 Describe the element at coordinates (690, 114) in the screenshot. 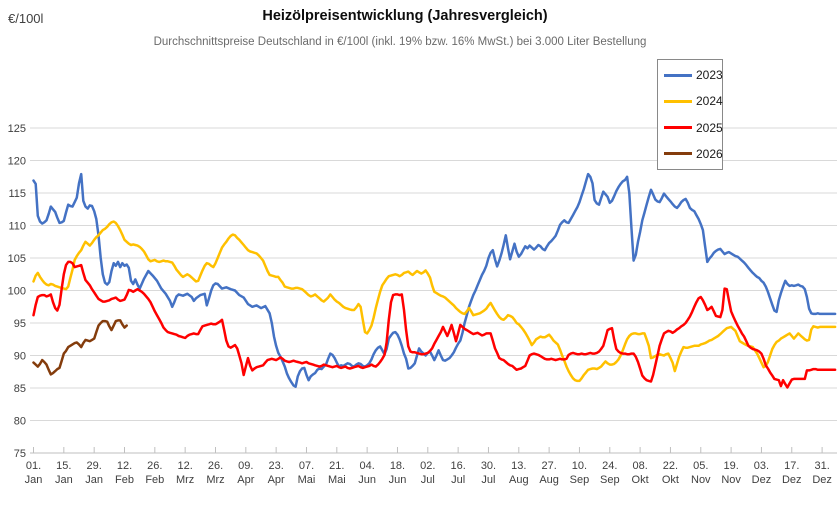

I see `legend: 2023 2024 2025 2026` at that location.